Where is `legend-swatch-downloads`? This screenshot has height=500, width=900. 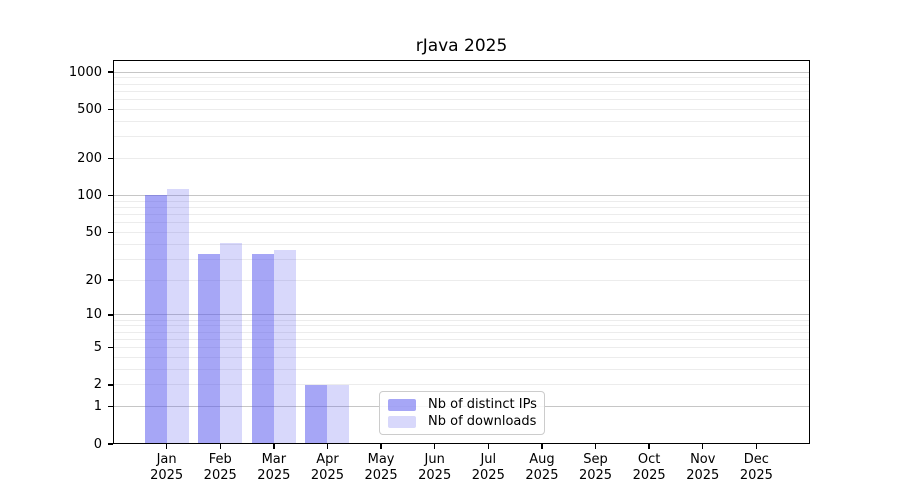 legend-swatch-downloads is located at coordinates (402, 421).